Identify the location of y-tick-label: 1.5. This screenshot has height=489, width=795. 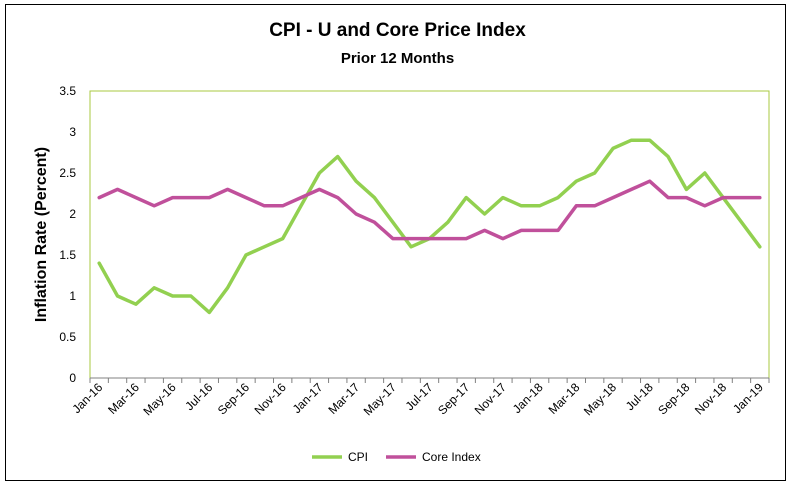
(67, 255).